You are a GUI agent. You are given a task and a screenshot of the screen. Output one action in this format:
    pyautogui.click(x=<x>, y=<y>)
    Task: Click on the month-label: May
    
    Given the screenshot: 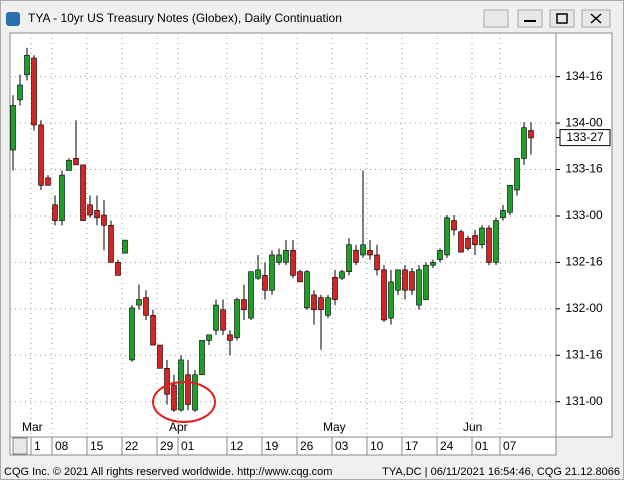 What is the action you would take?
    pyautogui.click(x=334, y=427)
    